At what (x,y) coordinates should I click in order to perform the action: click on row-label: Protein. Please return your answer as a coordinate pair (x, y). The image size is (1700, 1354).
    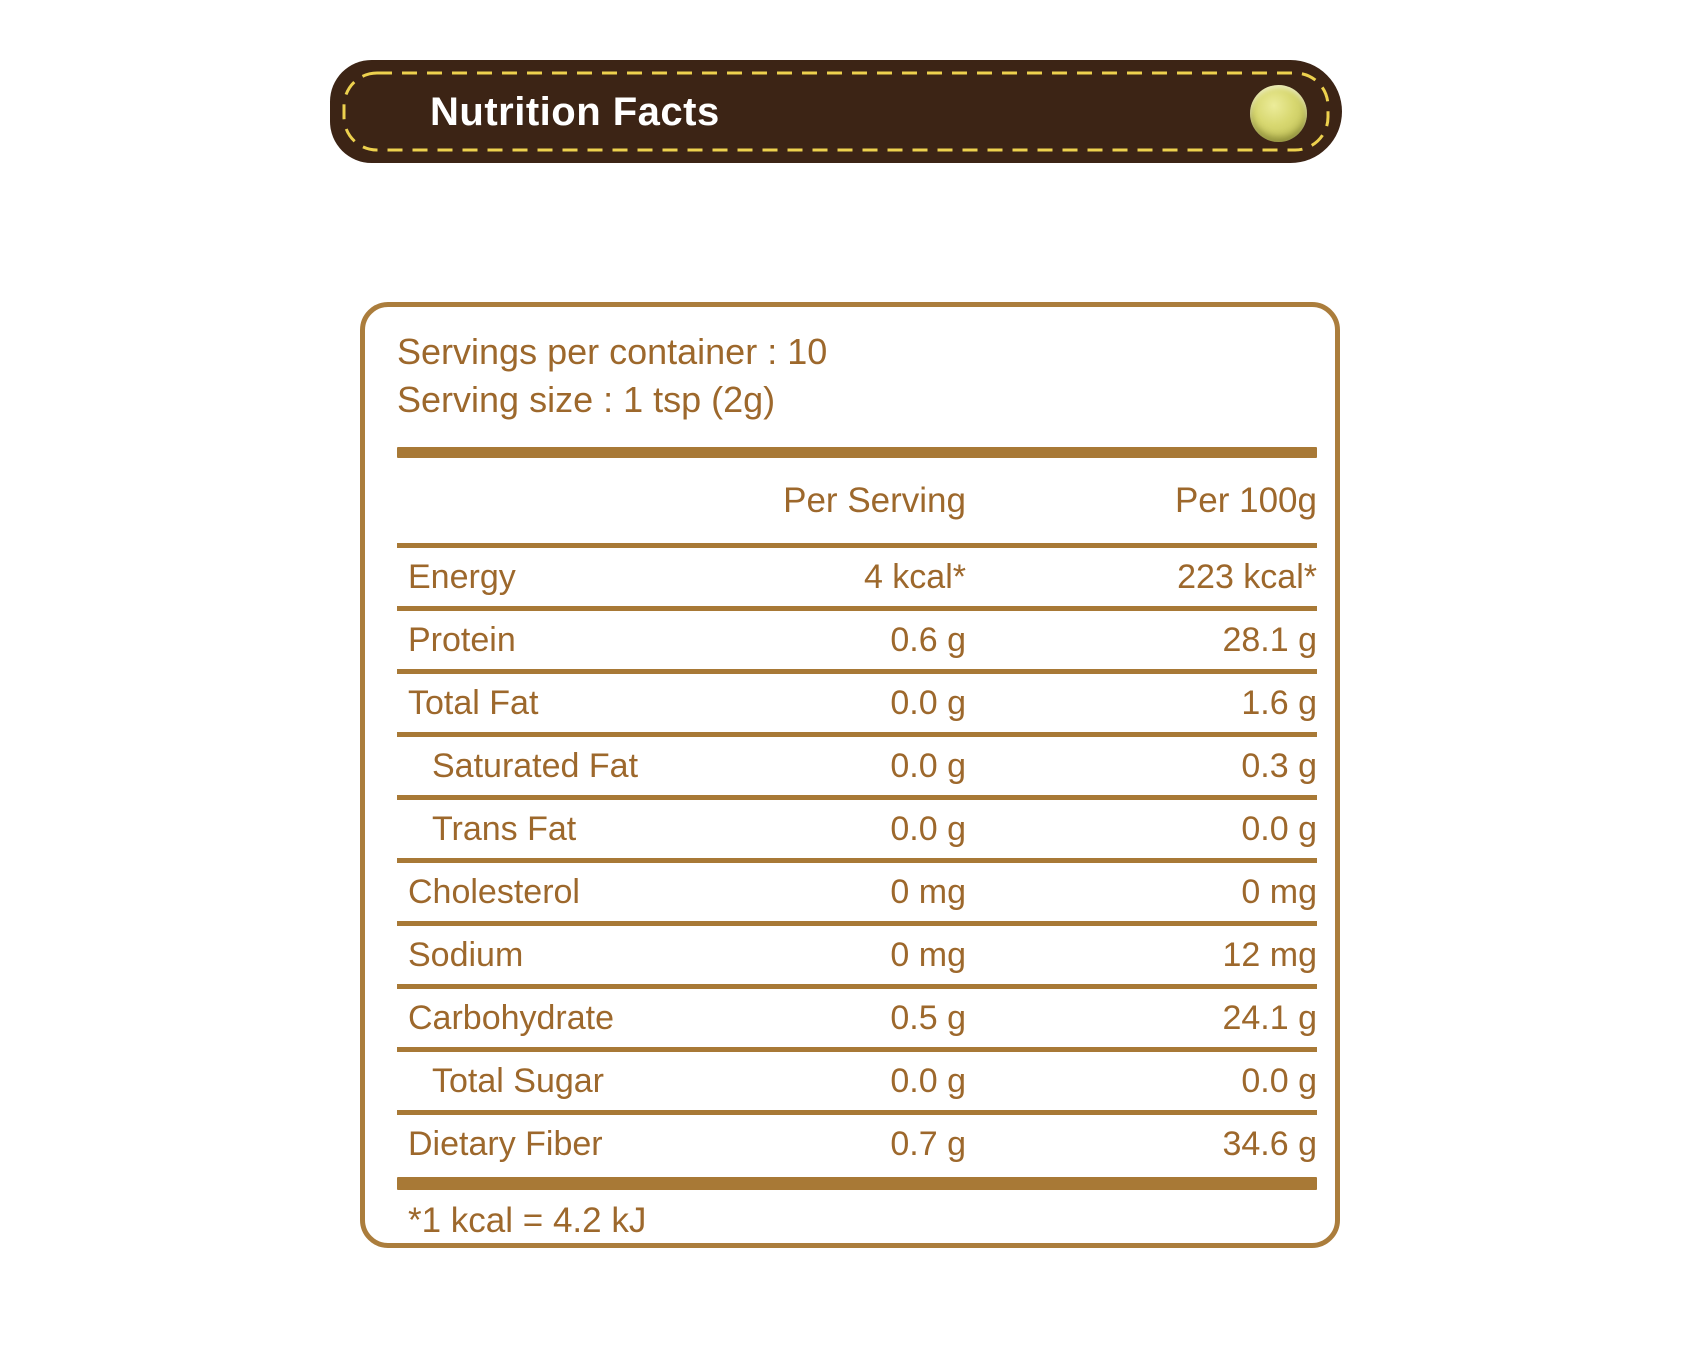
    Looking at the image, I should click on (462, 639).